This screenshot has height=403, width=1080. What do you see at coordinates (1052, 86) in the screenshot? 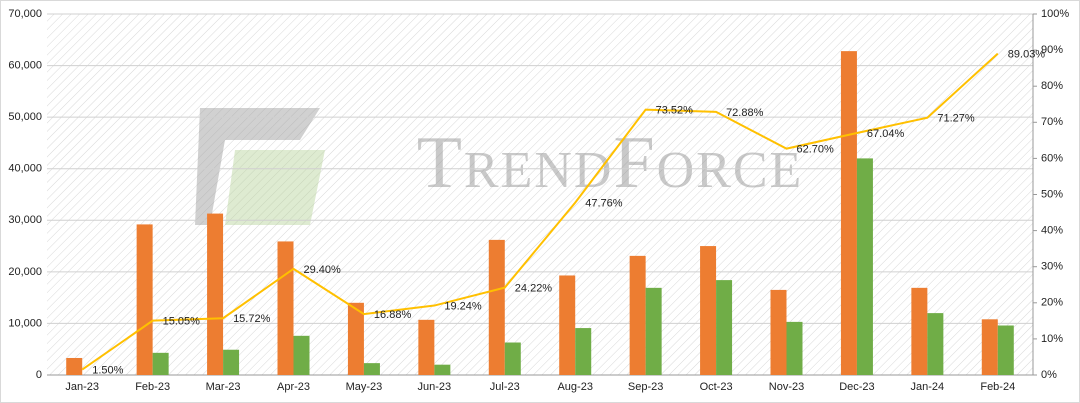
I see `y2-tick-label: 80%` at bounding box center [1052, 86].